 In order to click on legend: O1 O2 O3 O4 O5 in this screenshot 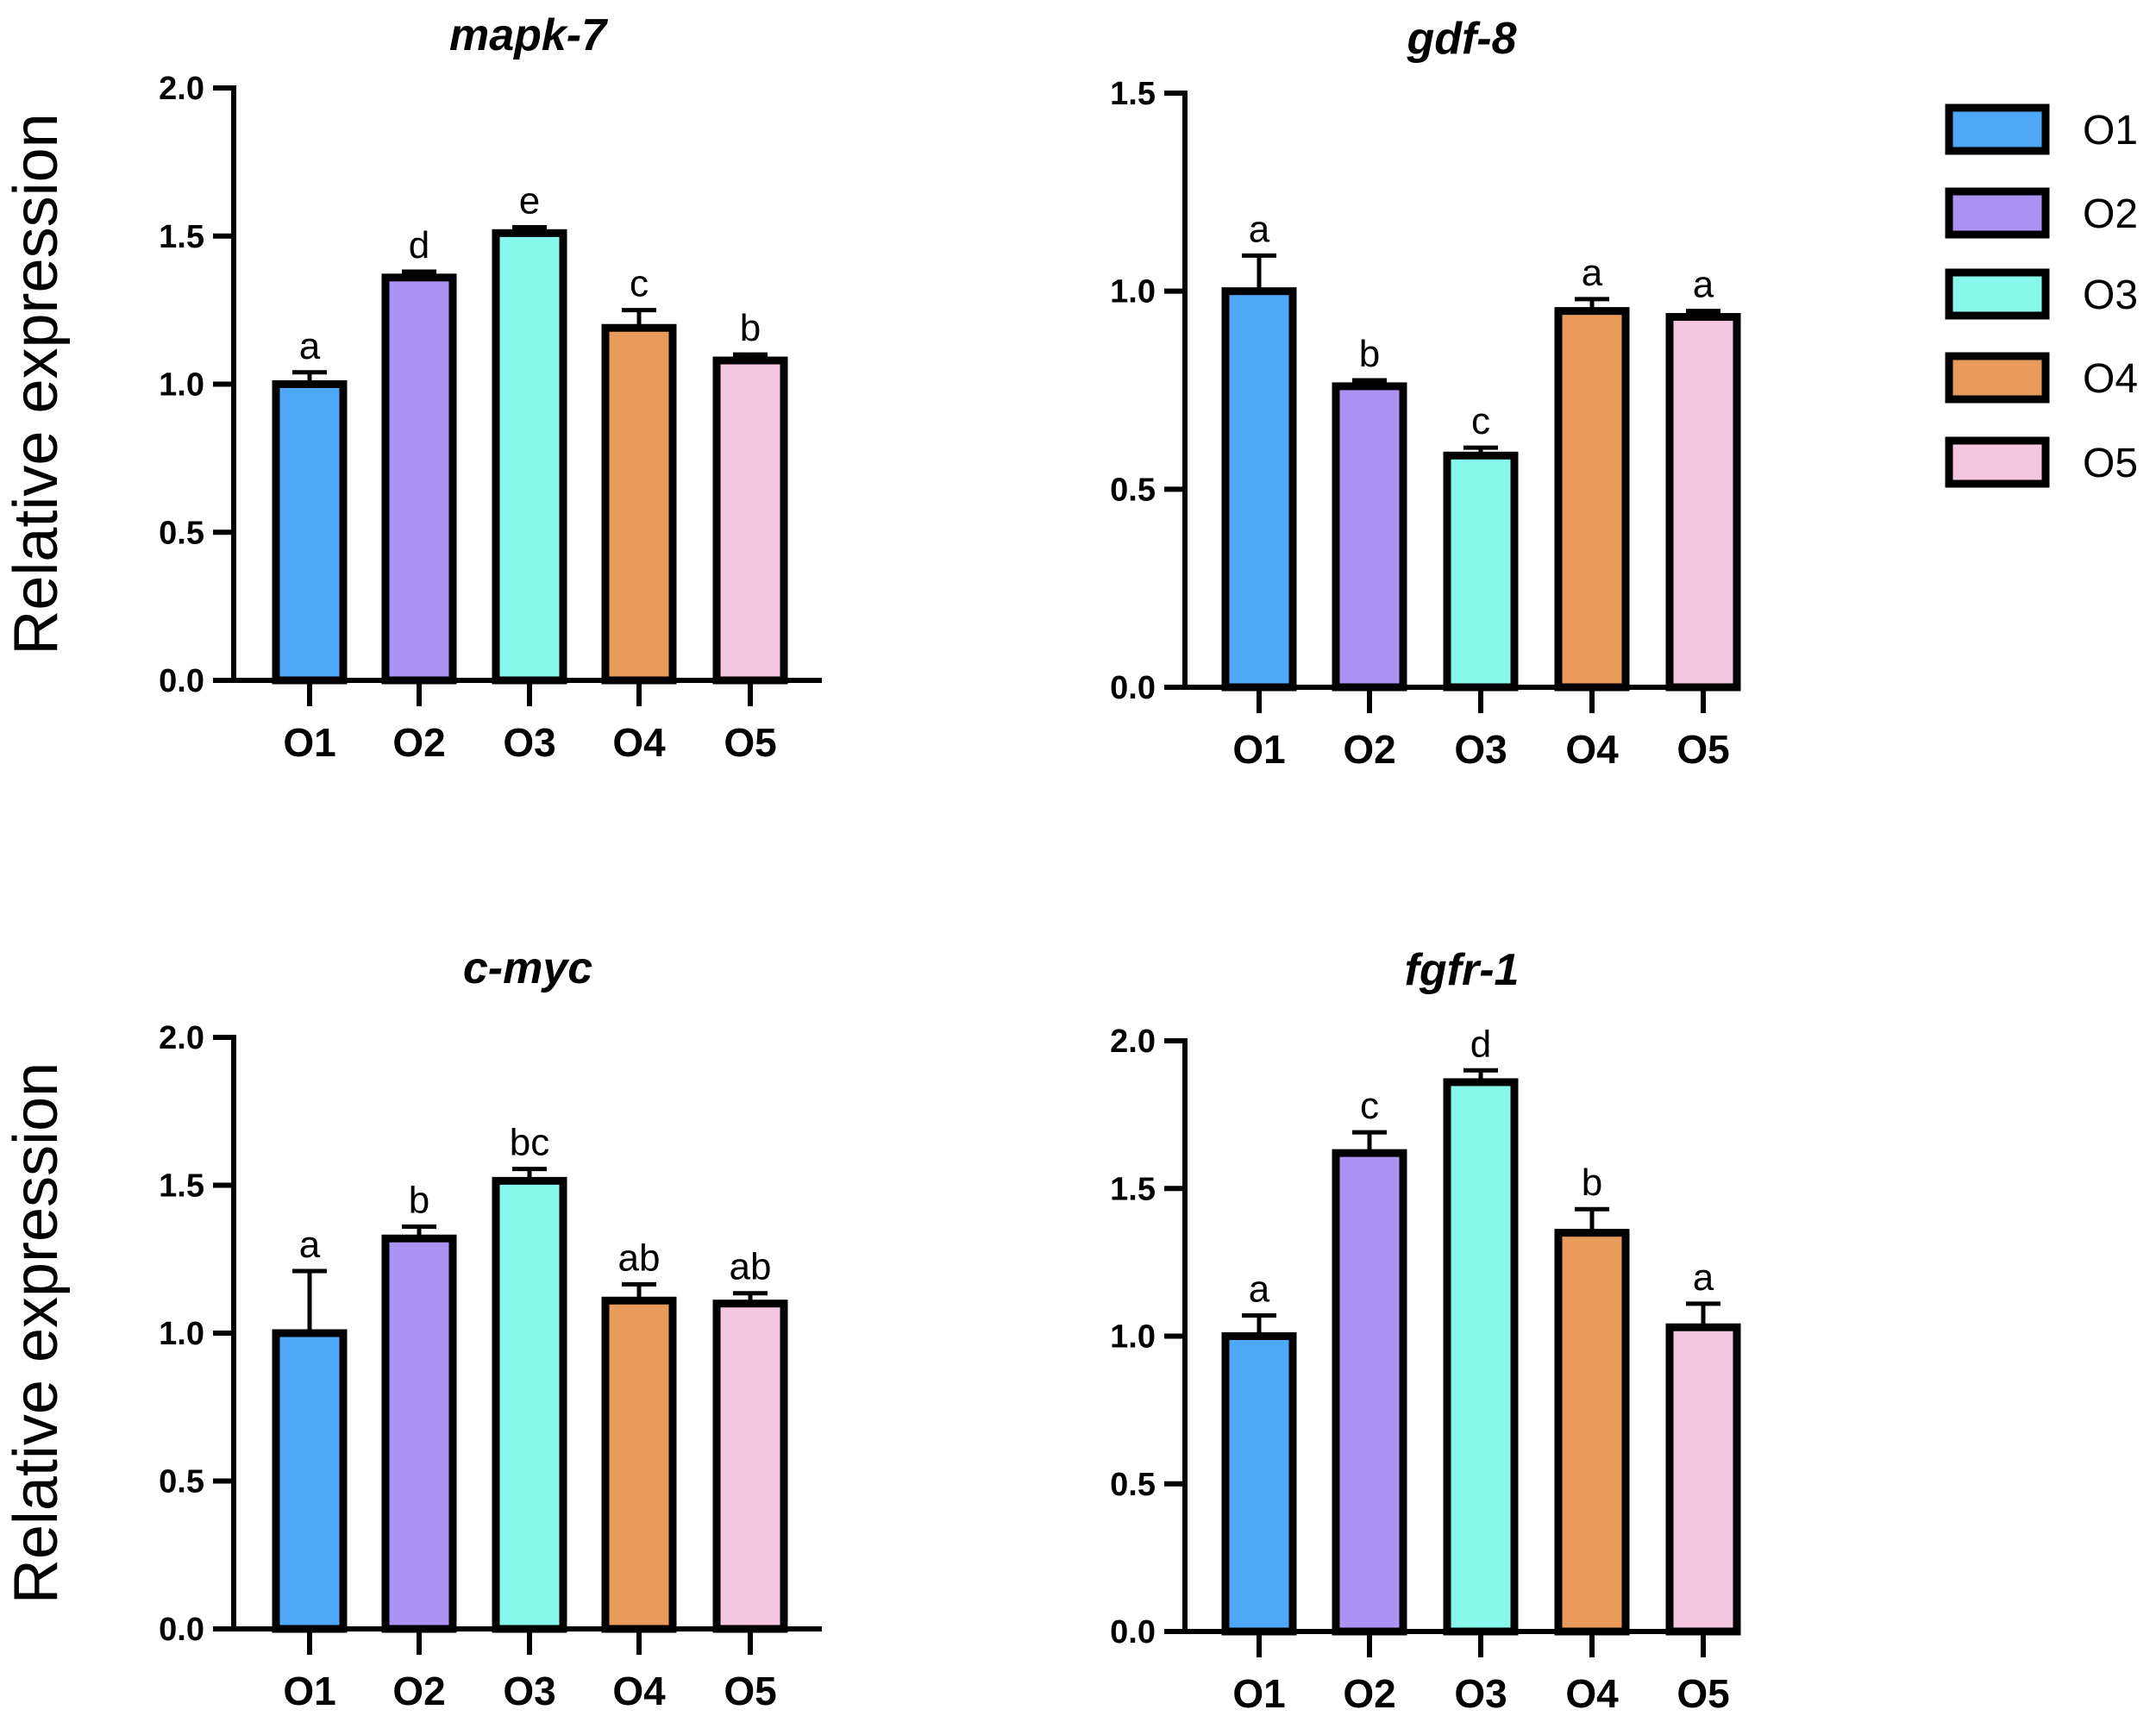, I will do `click(2041, 295)`.